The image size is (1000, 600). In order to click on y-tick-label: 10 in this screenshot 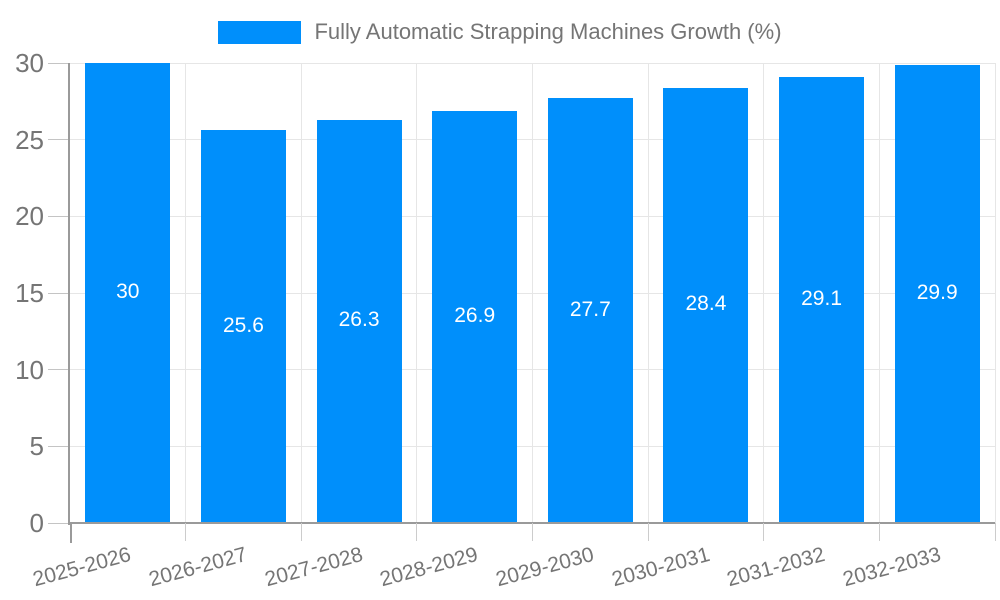, I will do `click(29, 369)`.